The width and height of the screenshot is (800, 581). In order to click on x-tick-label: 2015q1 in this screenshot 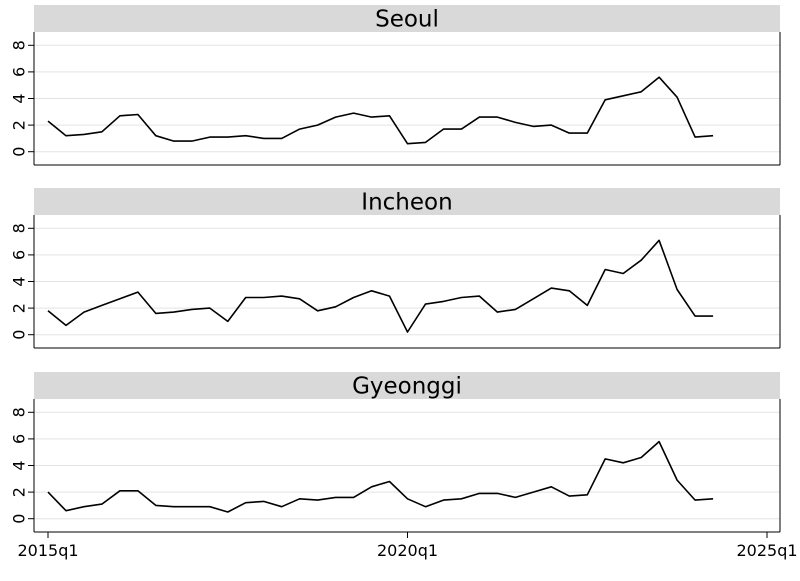, I will do `click(47, 550)`.